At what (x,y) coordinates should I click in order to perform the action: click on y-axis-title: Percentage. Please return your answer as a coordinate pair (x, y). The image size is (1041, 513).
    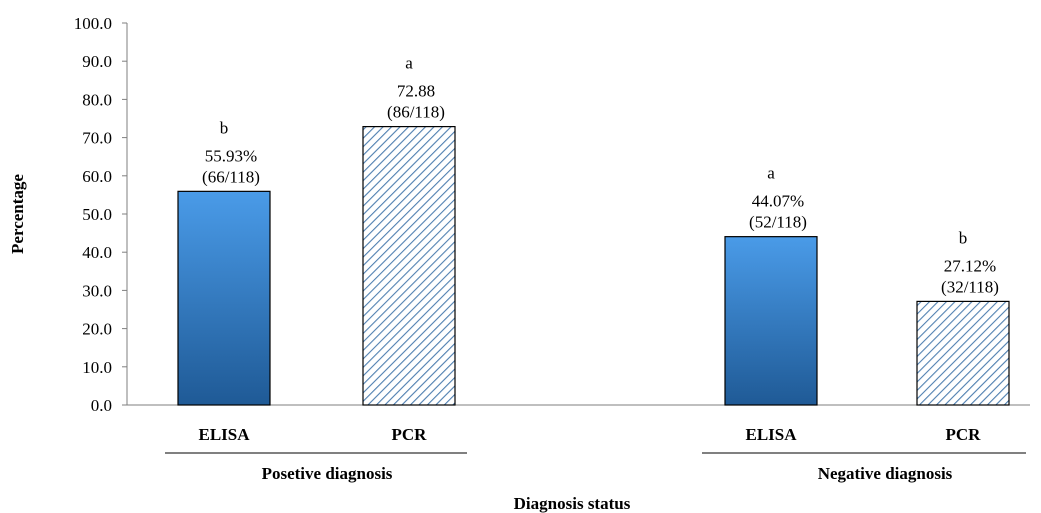
    Looking at the image, I should click on (17, 214).